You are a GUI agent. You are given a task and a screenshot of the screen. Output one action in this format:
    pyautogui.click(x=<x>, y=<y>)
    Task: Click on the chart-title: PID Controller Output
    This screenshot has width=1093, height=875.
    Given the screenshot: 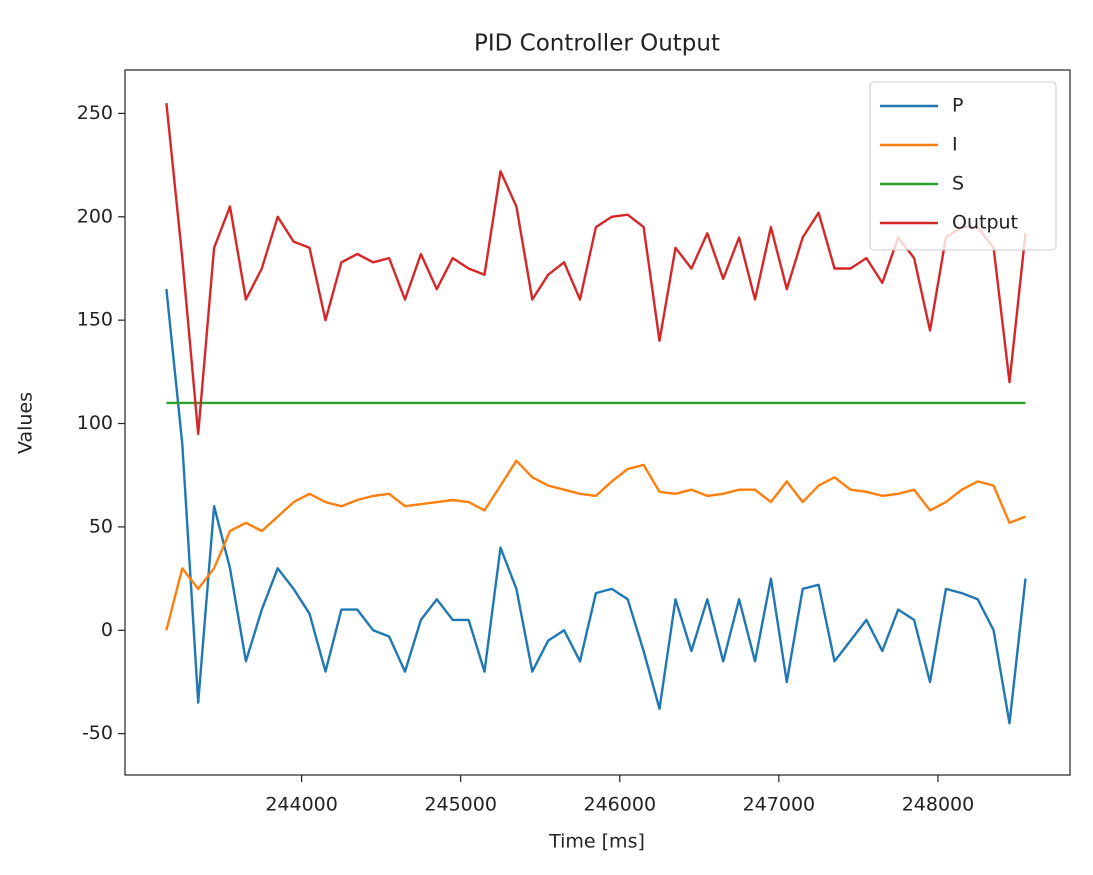 What is the action you would take?
    pyautogui.click(x=597, y=44)
    